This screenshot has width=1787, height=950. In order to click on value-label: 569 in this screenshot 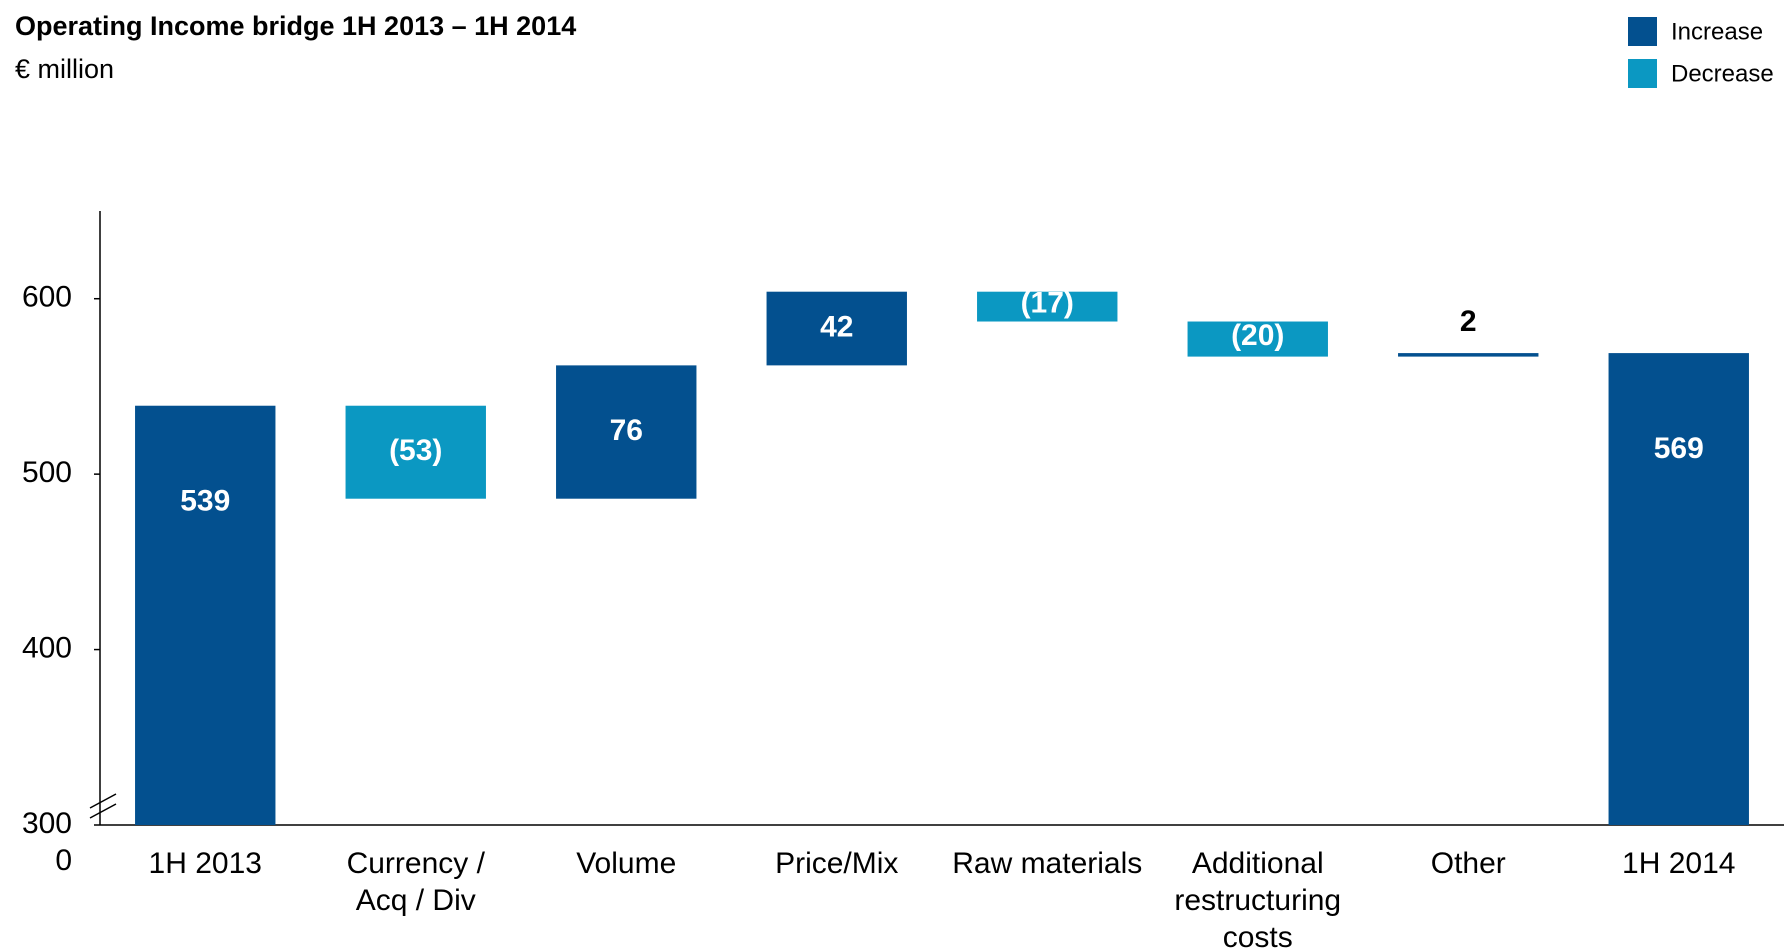, I will do `click(1679, 448)`.